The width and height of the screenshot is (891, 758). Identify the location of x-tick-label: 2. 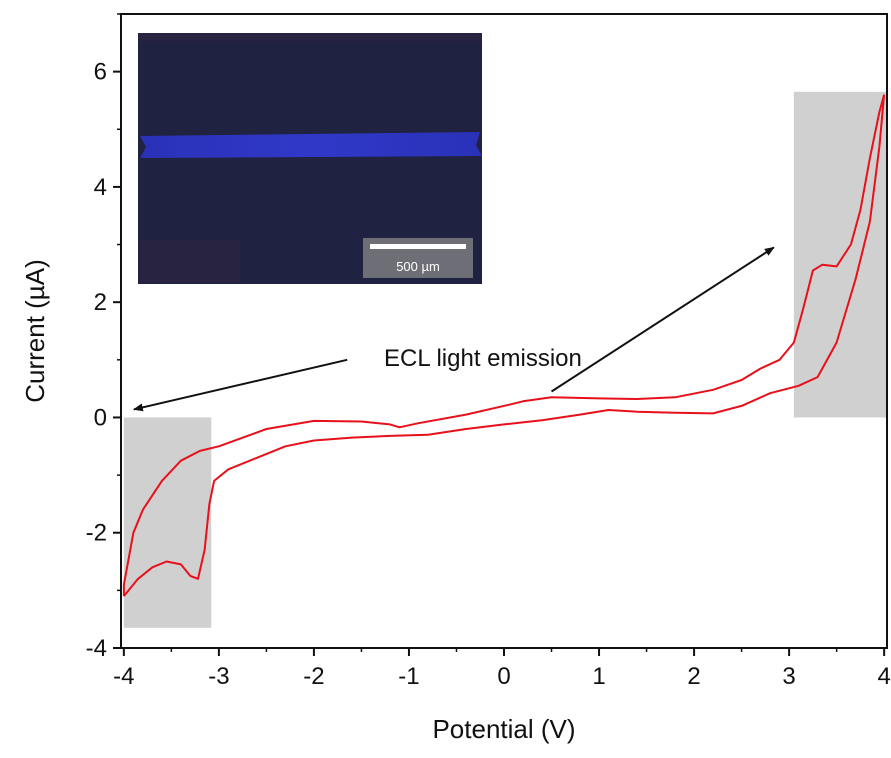
(693, 676).